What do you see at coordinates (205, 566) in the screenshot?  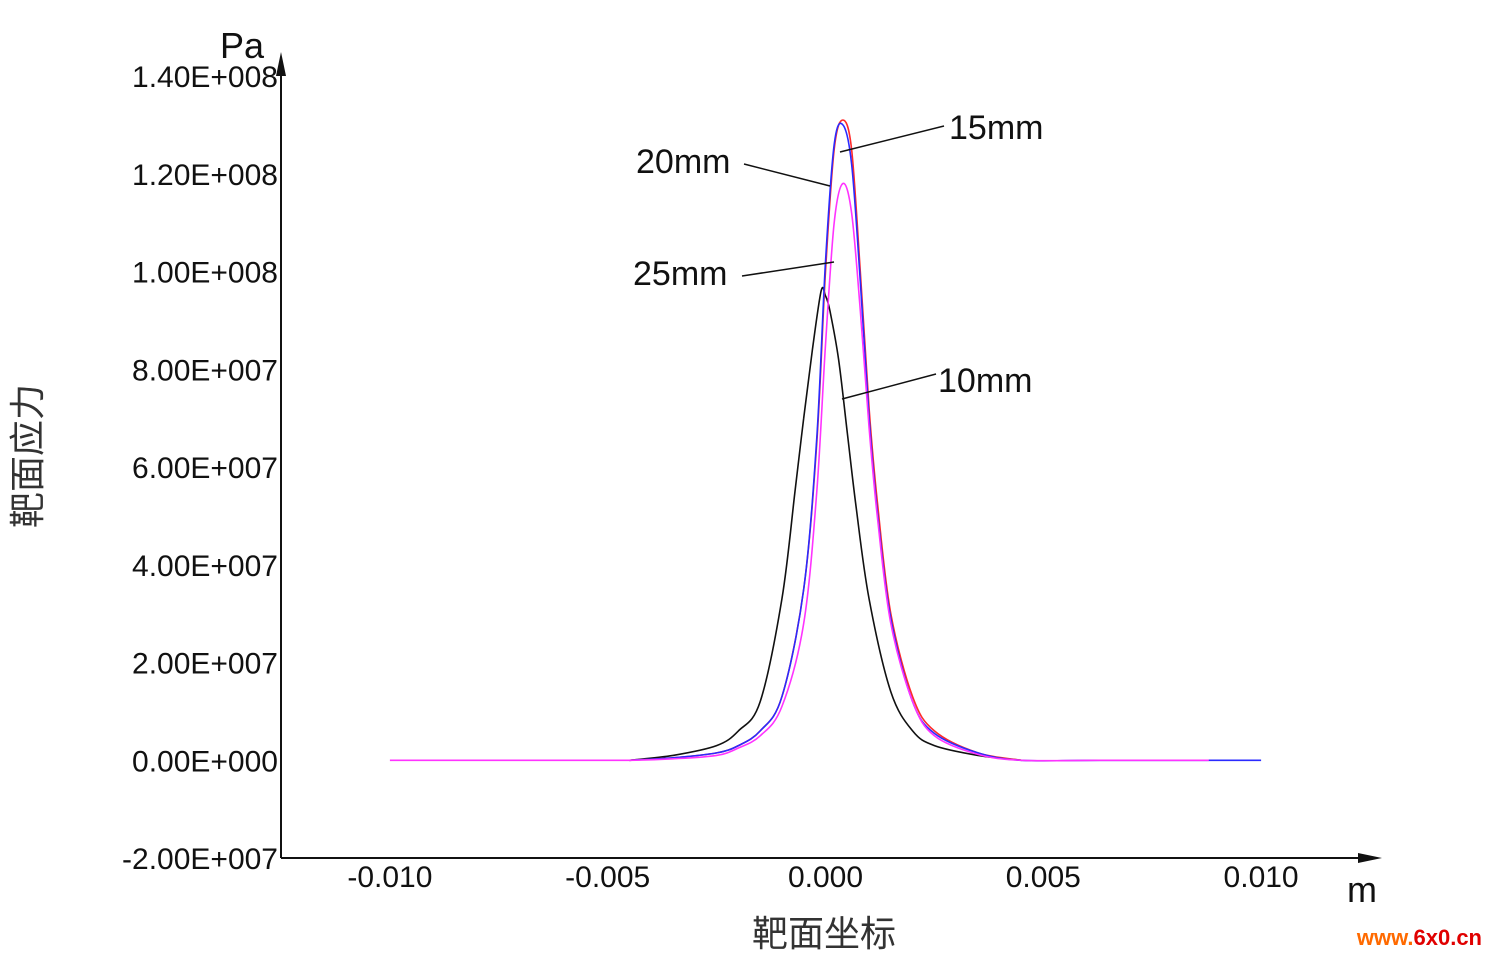 I see `y-tick-label: 4.00E+007` at bounding box center [205, 566].